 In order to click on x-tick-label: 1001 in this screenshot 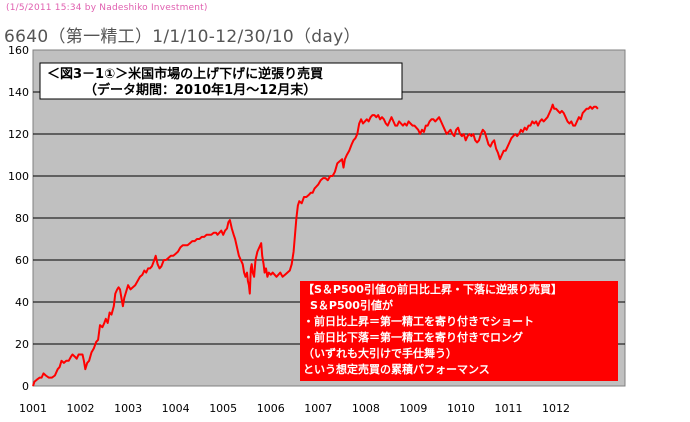, I will do `click(33, 408)`.